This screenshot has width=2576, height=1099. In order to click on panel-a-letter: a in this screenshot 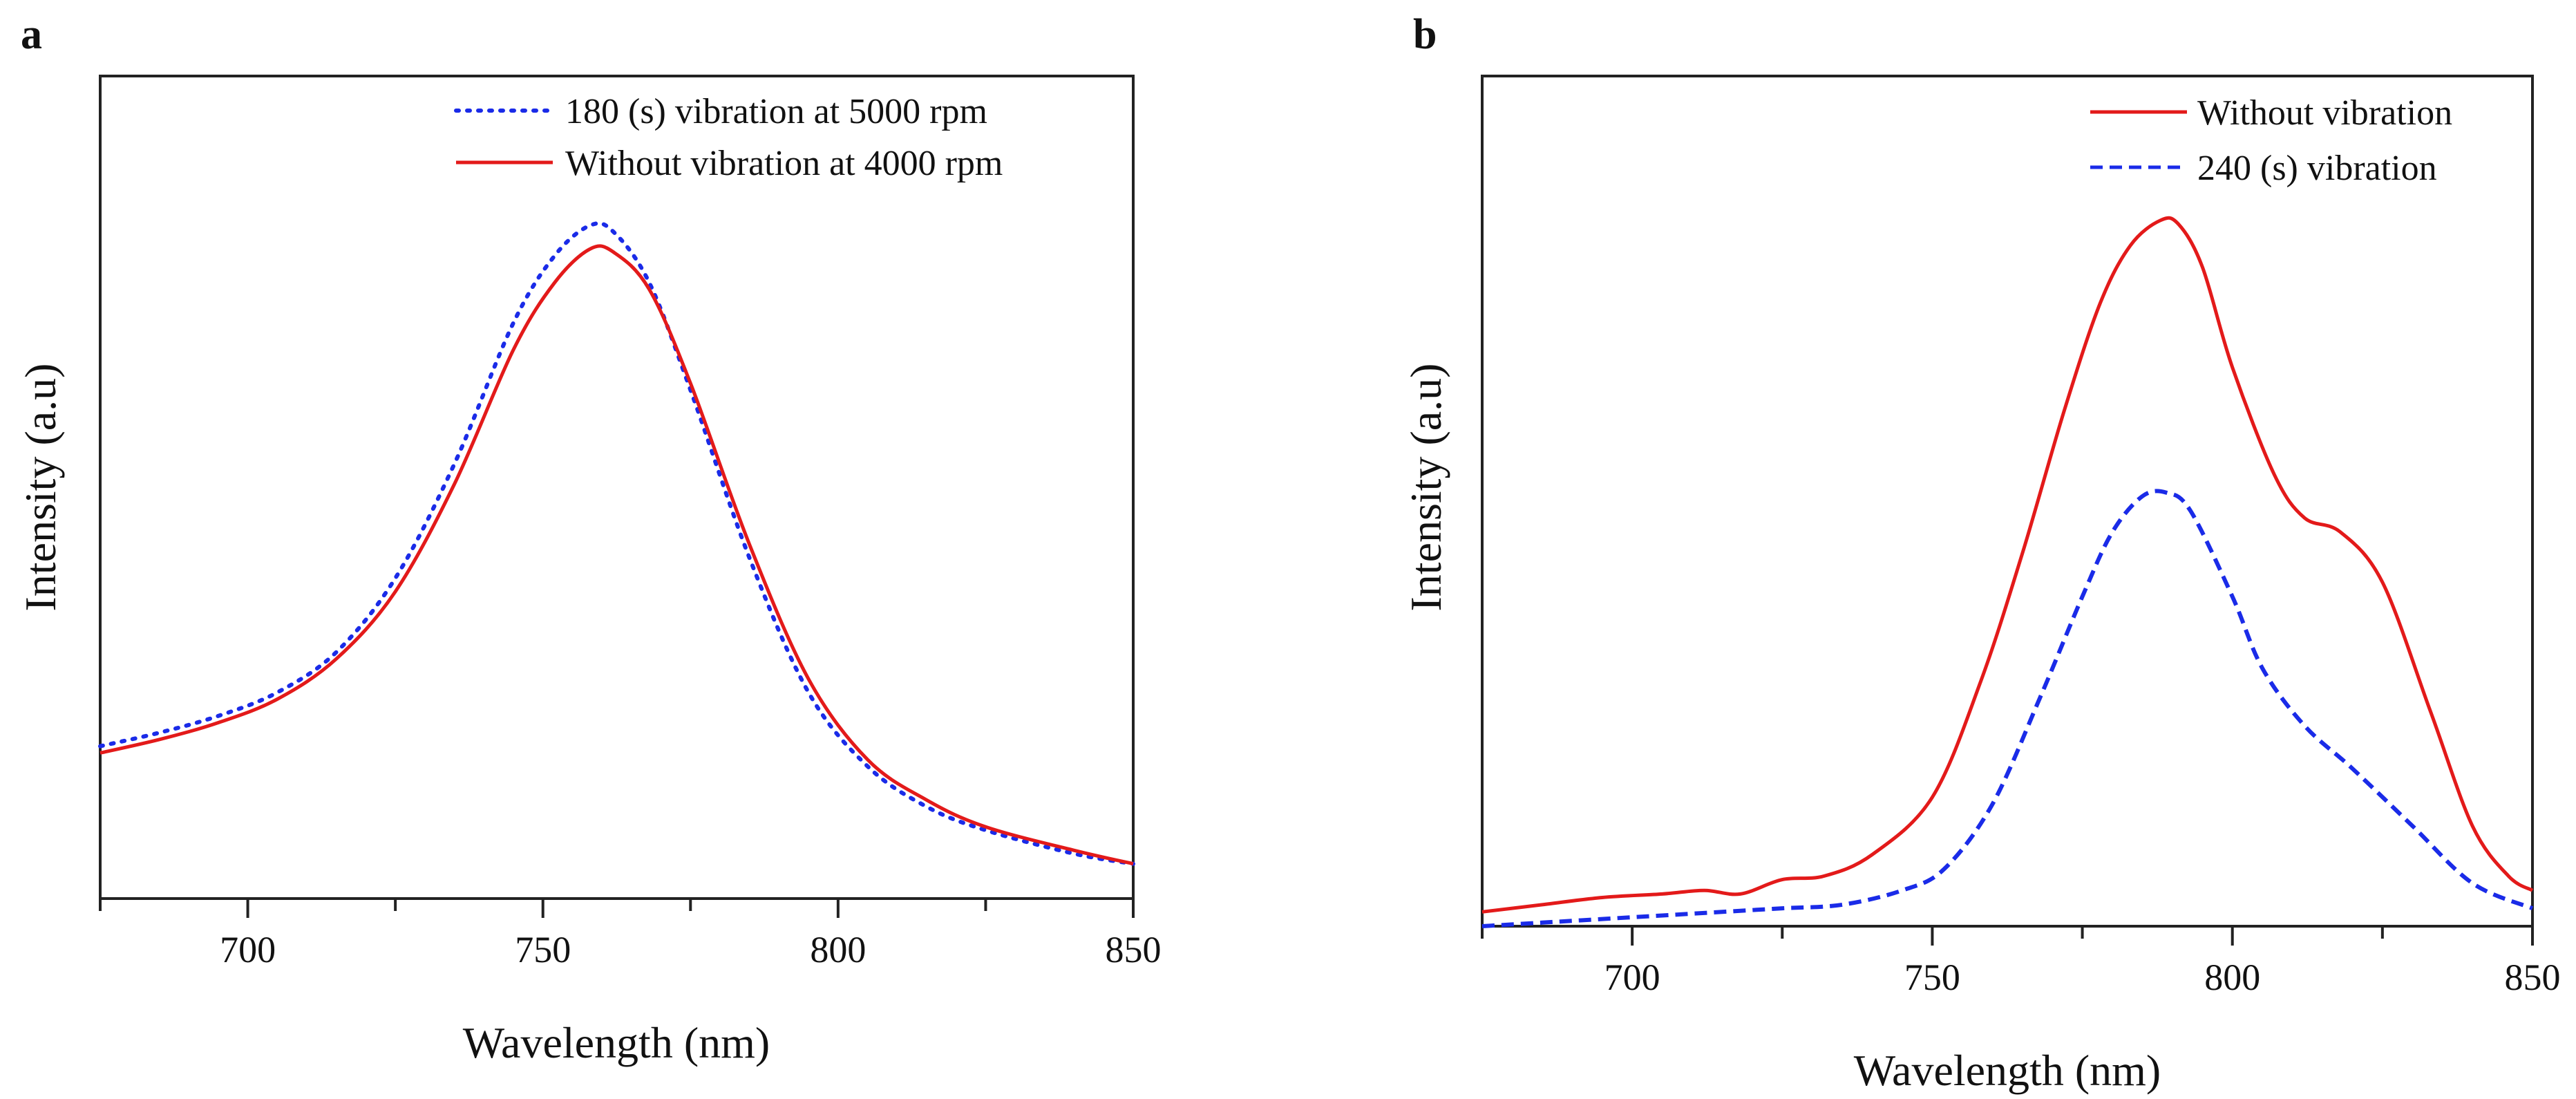, I will do `click(31, 34)`.